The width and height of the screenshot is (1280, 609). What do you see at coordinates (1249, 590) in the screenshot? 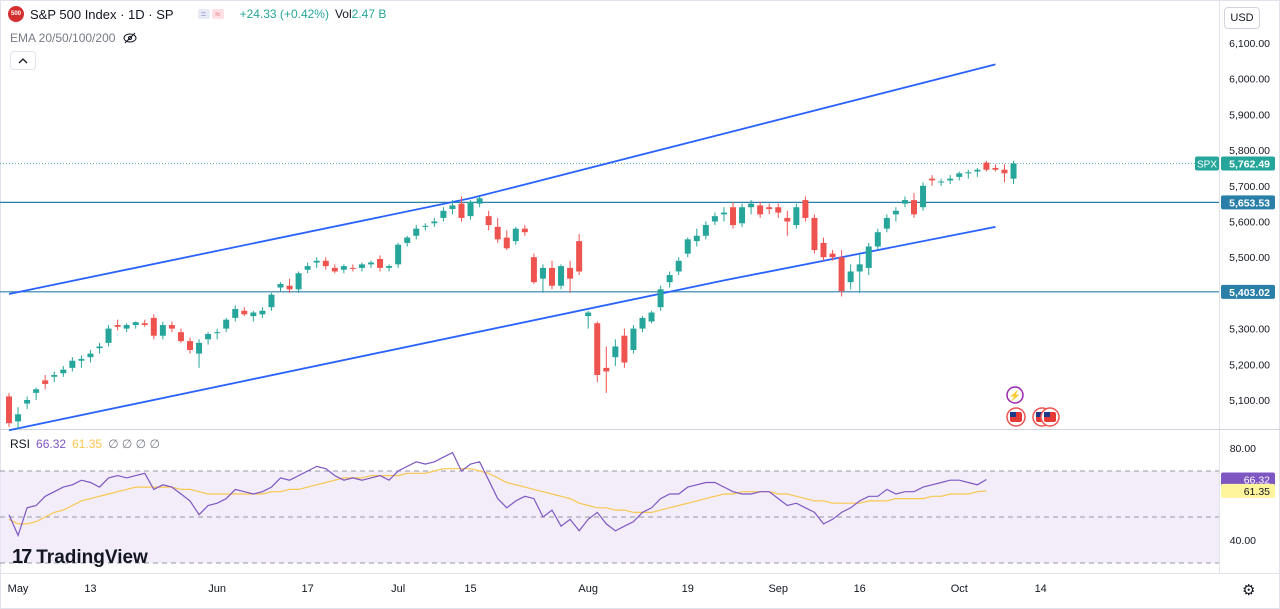
I see `settings-gear-icon: ⚙` at bounding box center [1249, 590].